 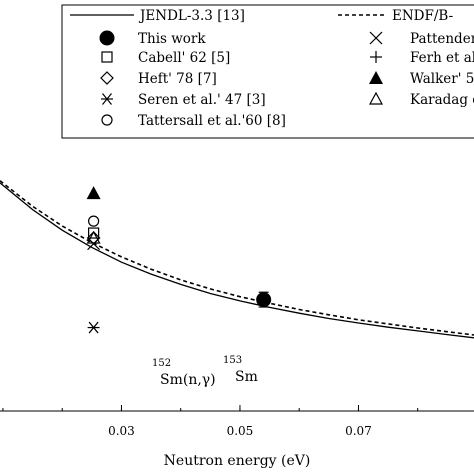 I want to click on reaction-annotation: 152 Sm(n,γ) 153 Sm, so click(x=205, y=371).